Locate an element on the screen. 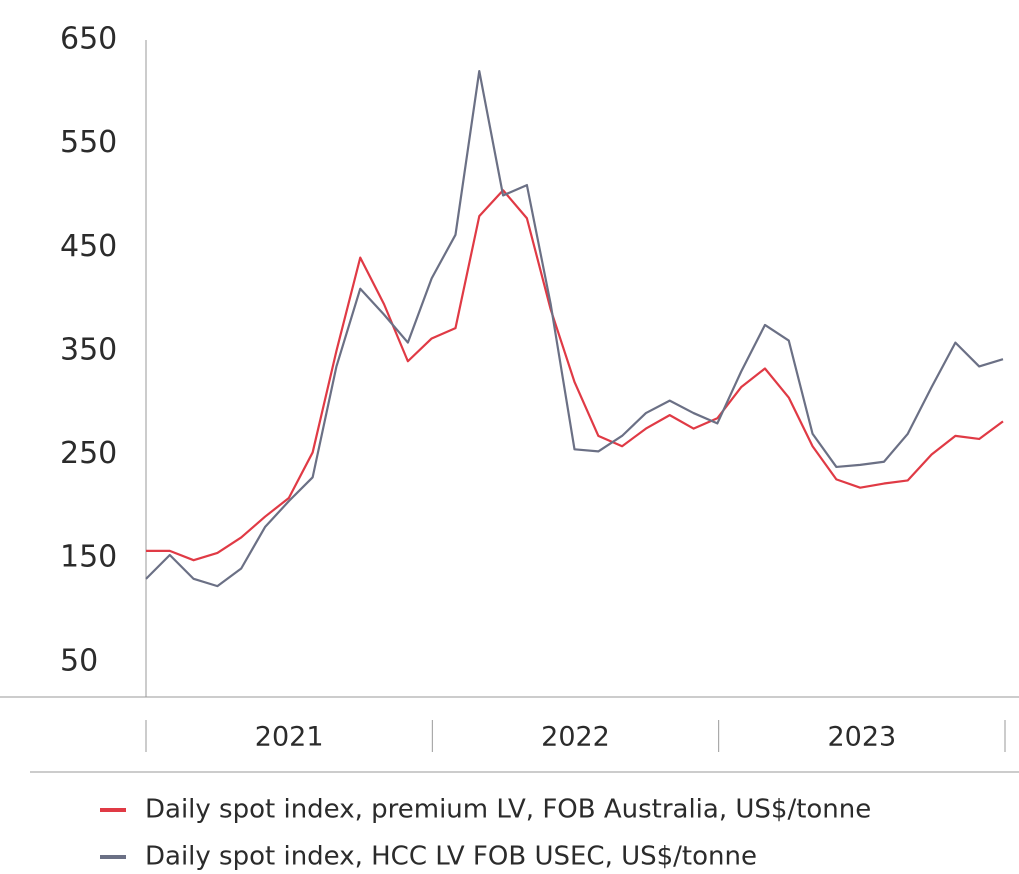  x-group-label: 2023 is located at coordinates (861, 737).